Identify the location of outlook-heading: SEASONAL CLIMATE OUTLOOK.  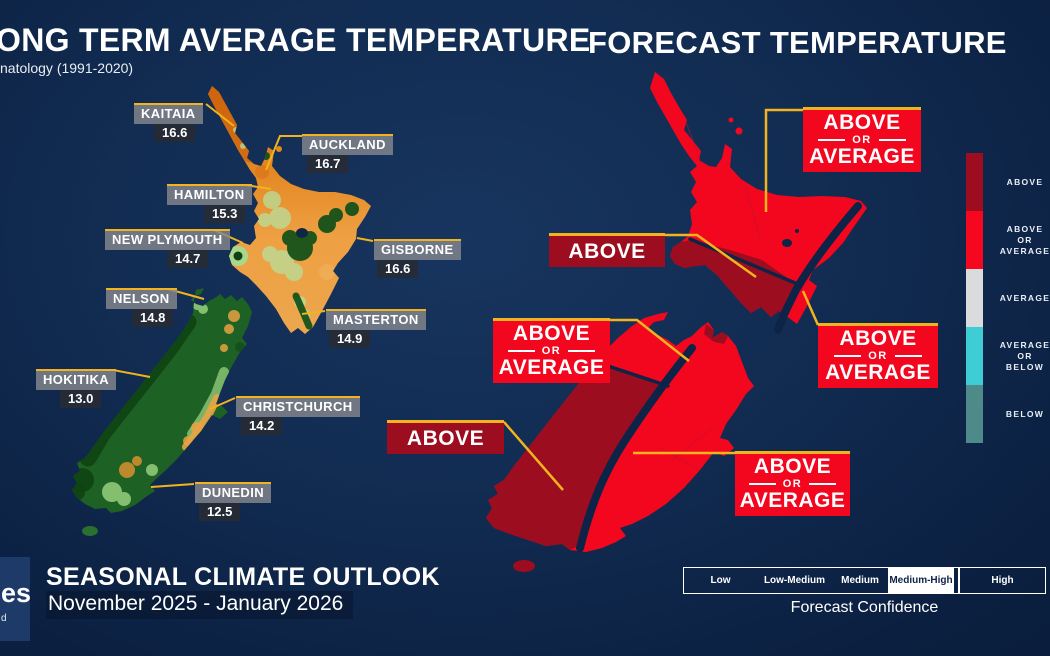
(243, 577).